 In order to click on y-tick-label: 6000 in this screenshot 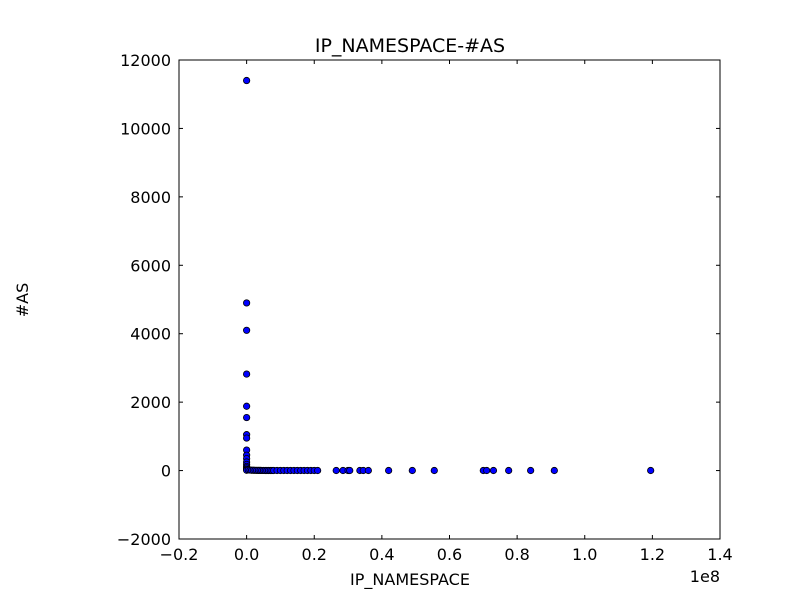, I will do `click(150, 265)`.